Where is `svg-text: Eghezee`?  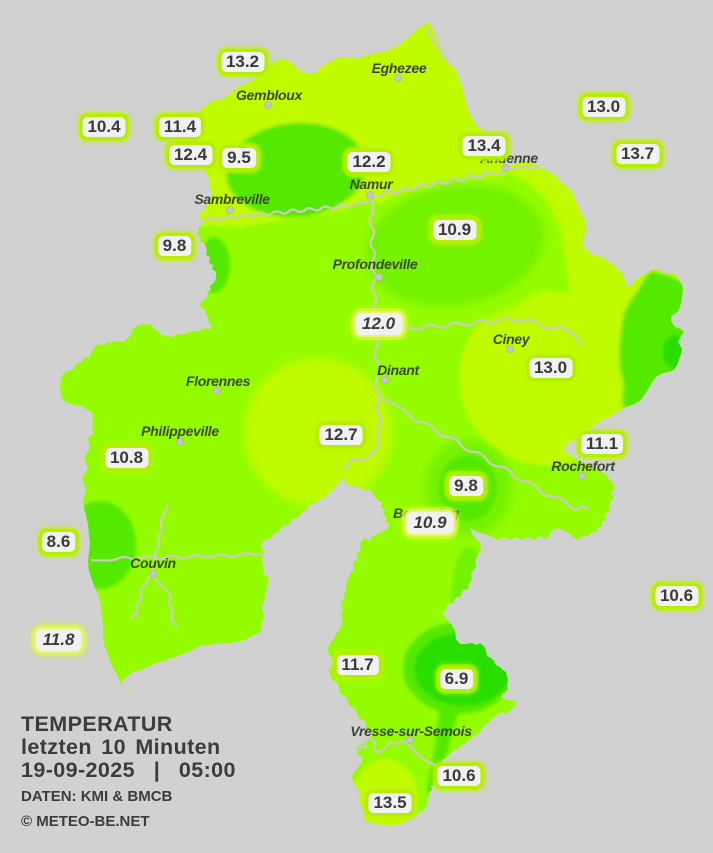
svg-text: Eghezee is located at coordinates (399, 68).